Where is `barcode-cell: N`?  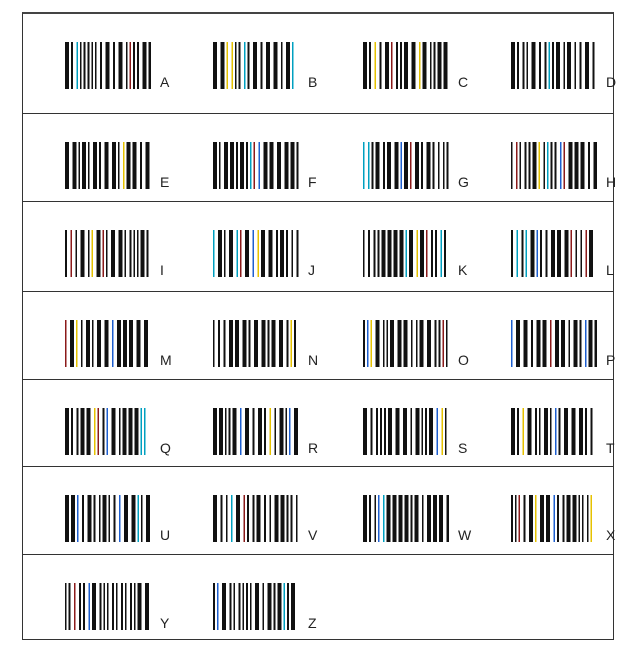 barcode-cell: N is located at coordinates (269, 335).